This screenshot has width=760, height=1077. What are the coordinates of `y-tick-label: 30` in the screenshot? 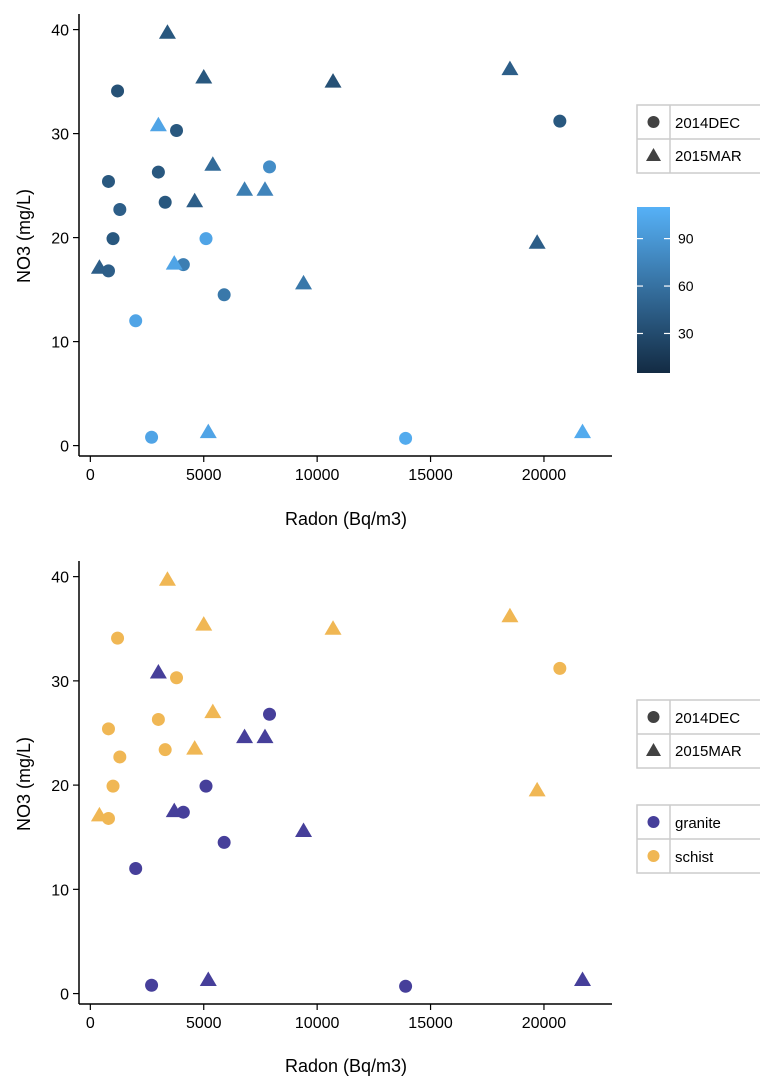 It's located at (60, 135).